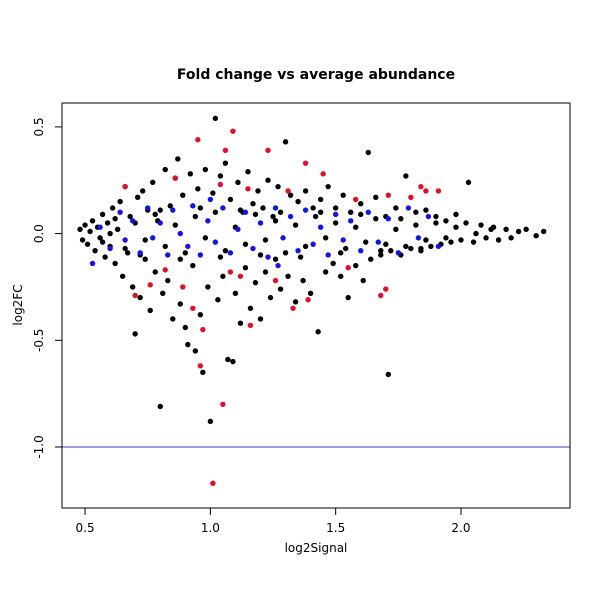 The image size is (600, 600). What do you see at coordinates (18, 304) in the screenshot?
I see `y-axis-label: log2FC` at bounding box center [18, 304].